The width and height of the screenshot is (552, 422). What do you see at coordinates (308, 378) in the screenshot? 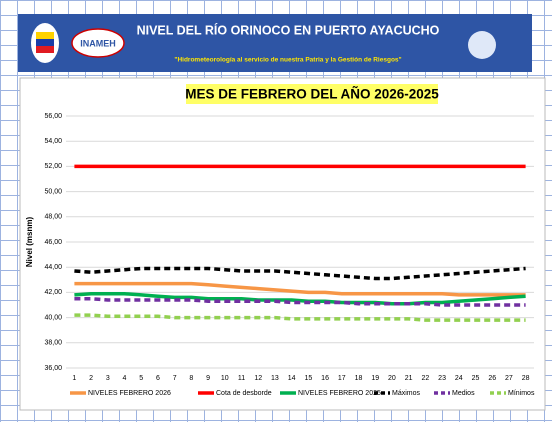
I see `x-tick-label: 15` at bounding box center [308, 378].